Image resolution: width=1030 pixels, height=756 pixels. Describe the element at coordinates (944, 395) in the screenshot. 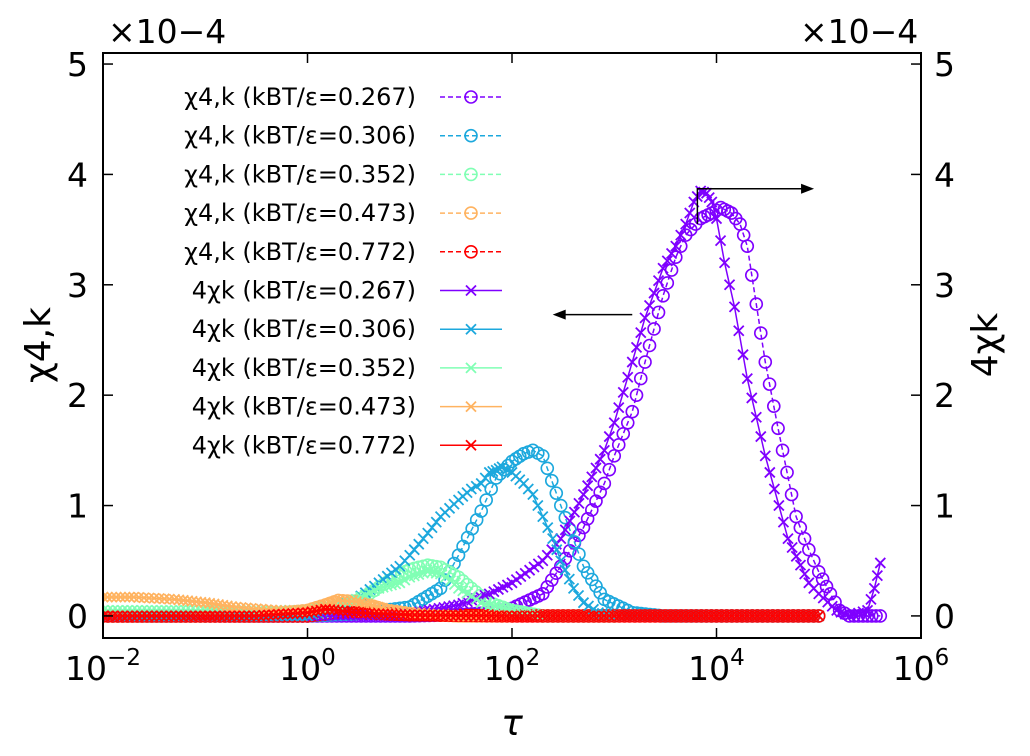

I see `y-tick-label-right: 2` at that location.